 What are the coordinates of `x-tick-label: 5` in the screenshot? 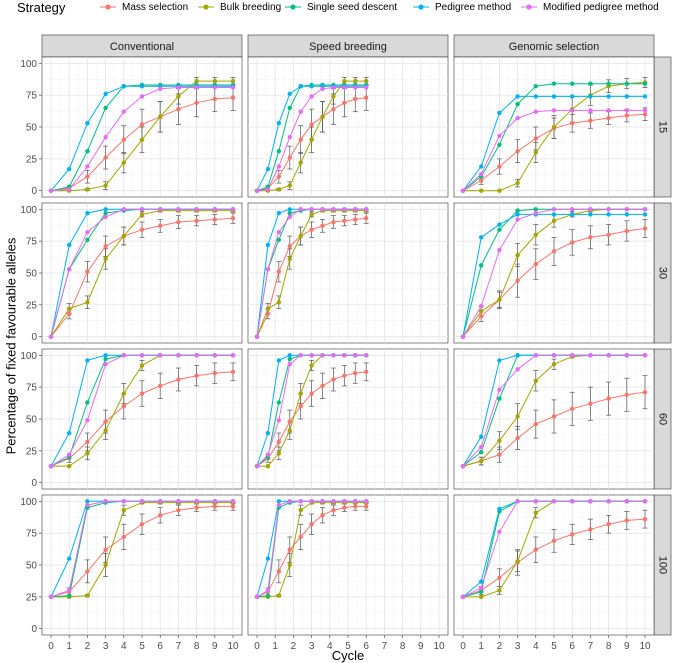 It's located at (554, 646).